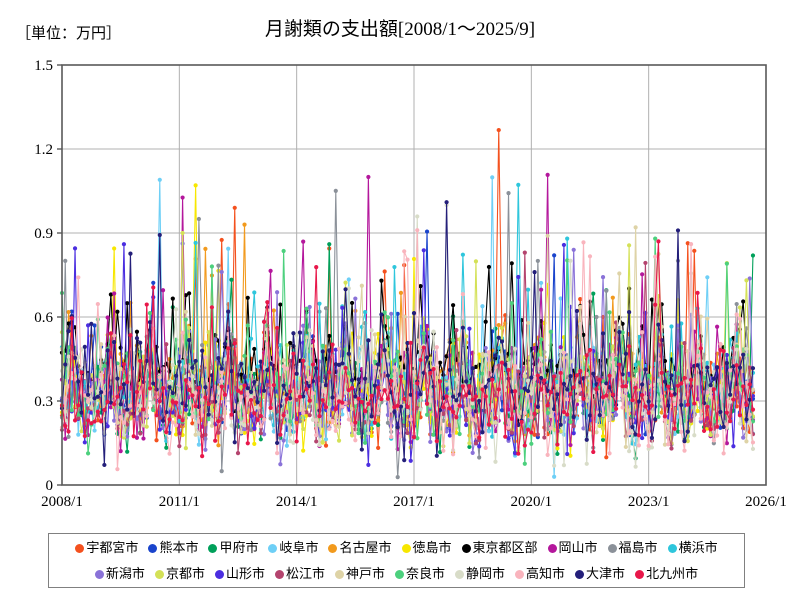 The image size is (800, 600). What do you see at coordinates (239, 574) in the screenshot?
I see `legend-item-13: 山形市` at bounding box center [239, 574].